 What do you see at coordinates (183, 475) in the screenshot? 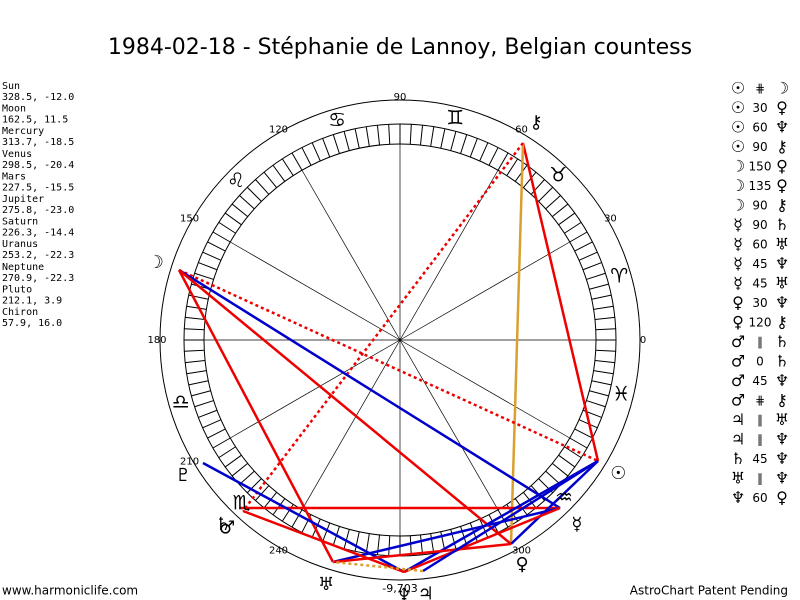
I see `planet-glyph: ♇` at bounding box center [183, 475].